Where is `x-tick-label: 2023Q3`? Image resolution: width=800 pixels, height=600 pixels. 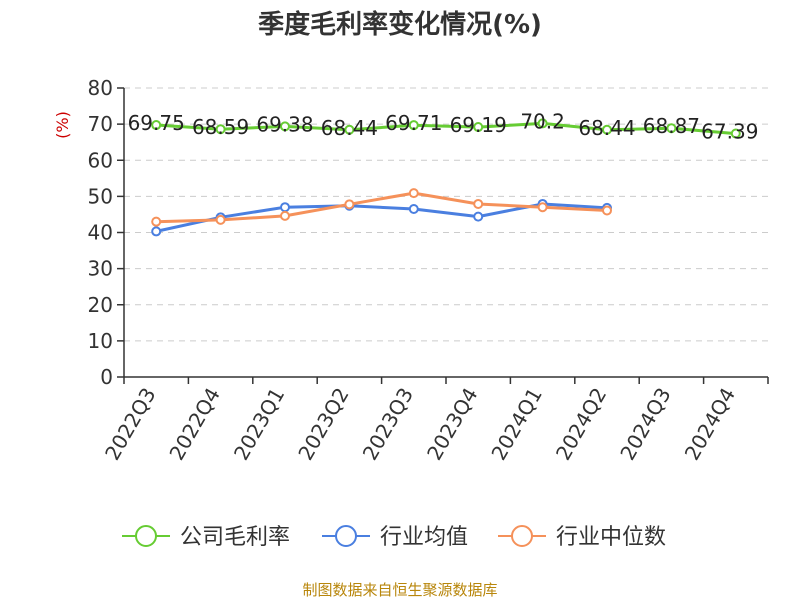
x-tick-label: 2023Q3 is located at coordinates (388, 424).